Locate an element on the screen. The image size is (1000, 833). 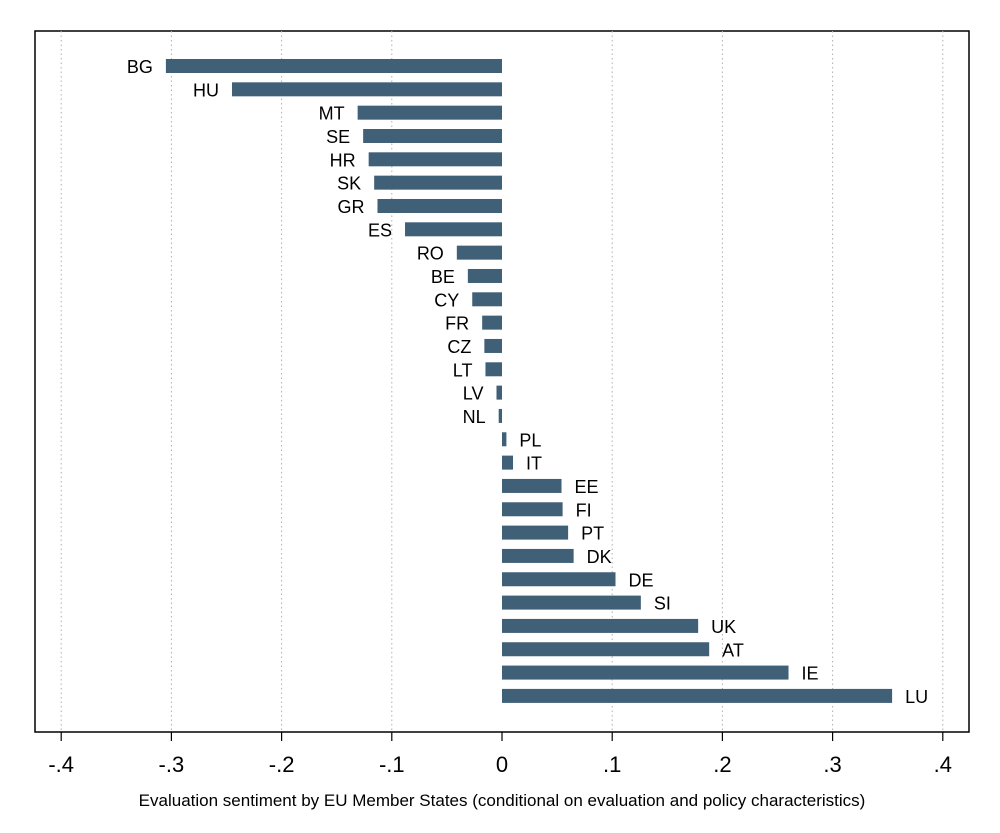
bar-label-mt: MT is located at coordinates (332, 114).